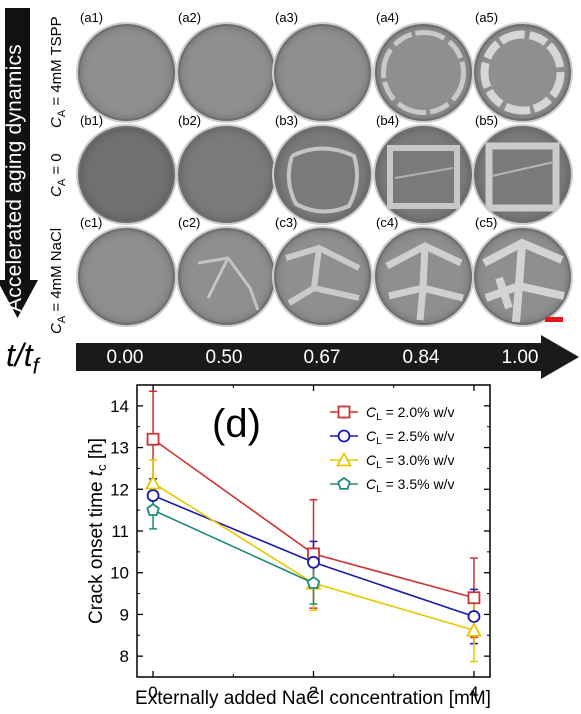  Describe the element at coordinates (520, 357) in the screenshot. I see `time-value: 1.00` at that location.